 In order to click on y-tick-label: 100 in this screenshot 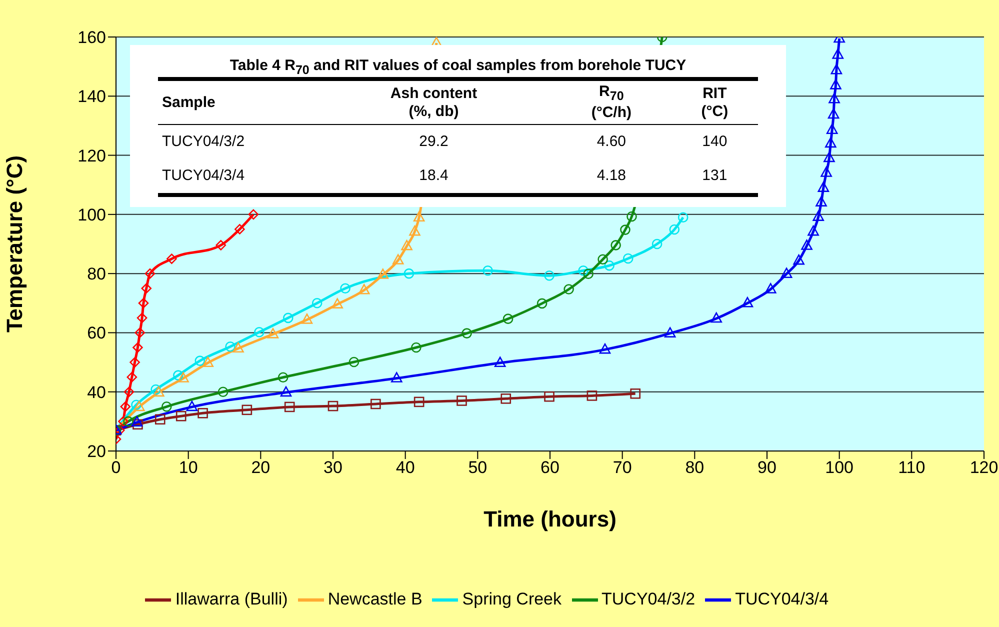, I will do `click(92, 214)`.